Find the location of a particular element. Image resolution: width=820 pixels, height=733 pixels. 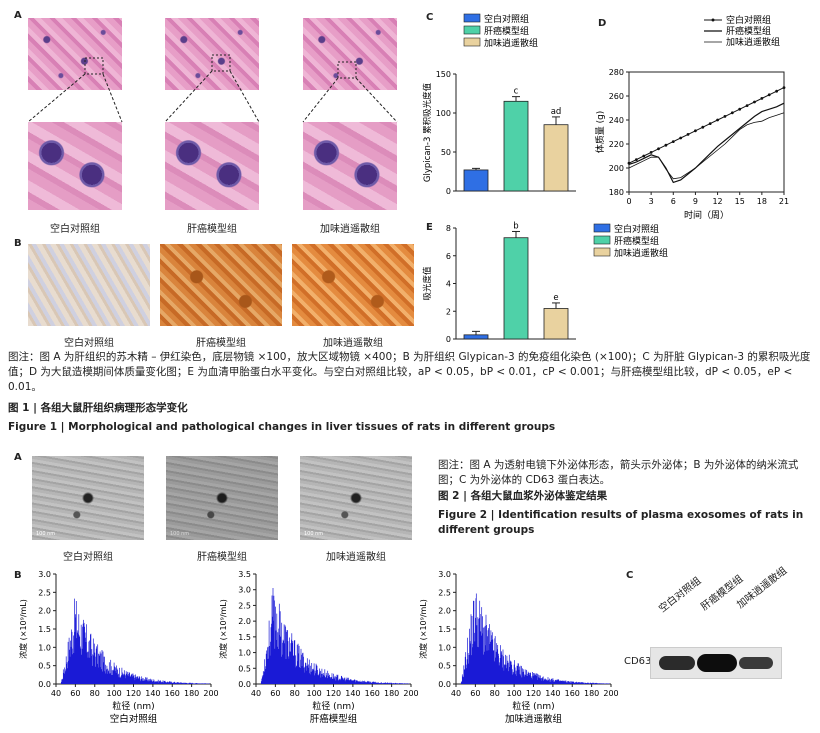

B3-ylabel: 浓度 (×10⁹/mL) is located at coordinates (423, 629).